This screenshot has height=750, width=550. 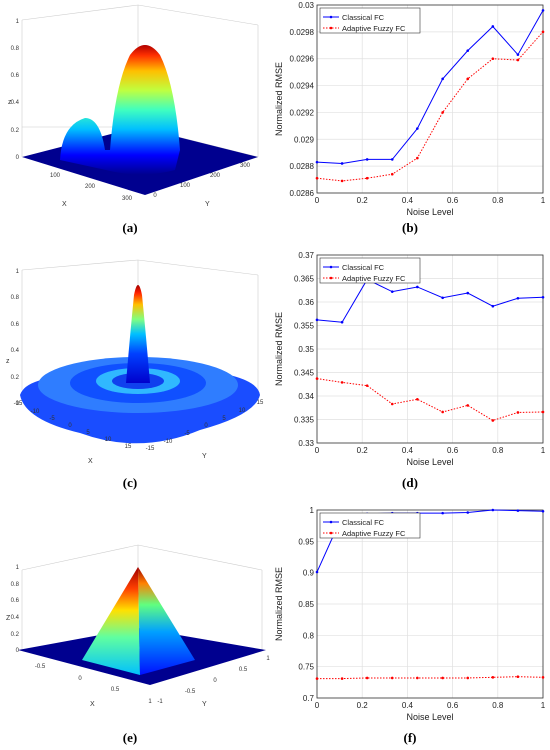 I want to click on y-tick-label: 0.9, so click(x=309, y=573).